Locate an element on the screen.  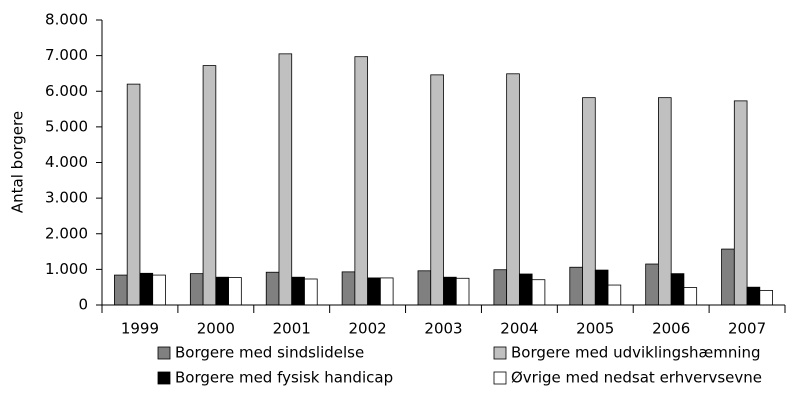
legend-label: Borgere med fysisk handicap is located at coordinates (284, 378).